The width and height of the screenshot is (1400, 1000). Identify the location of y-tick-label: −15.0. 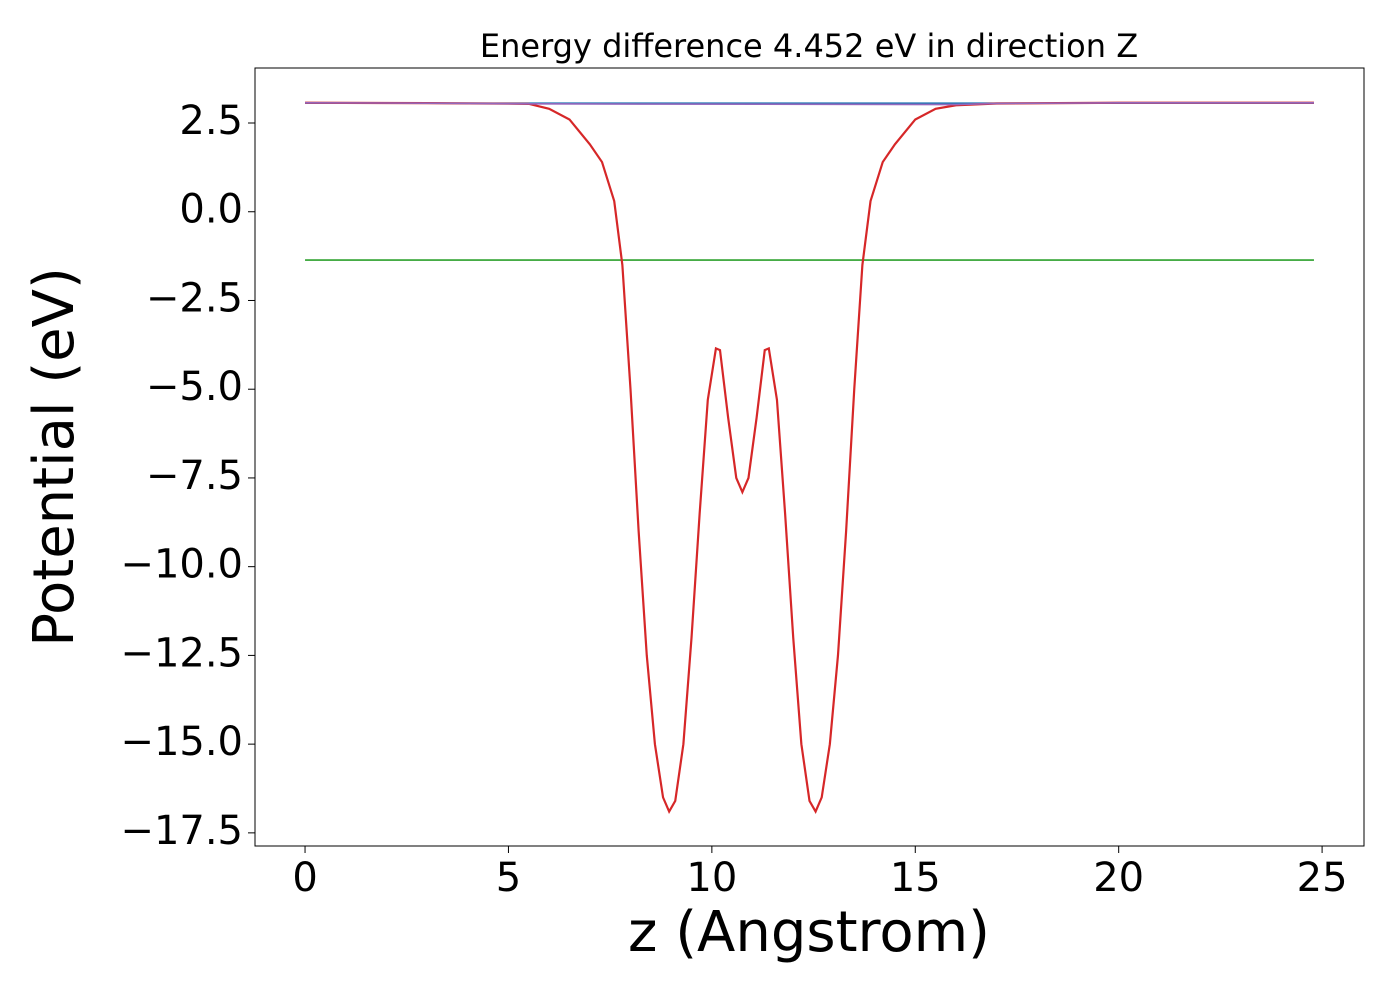
(181, 742).